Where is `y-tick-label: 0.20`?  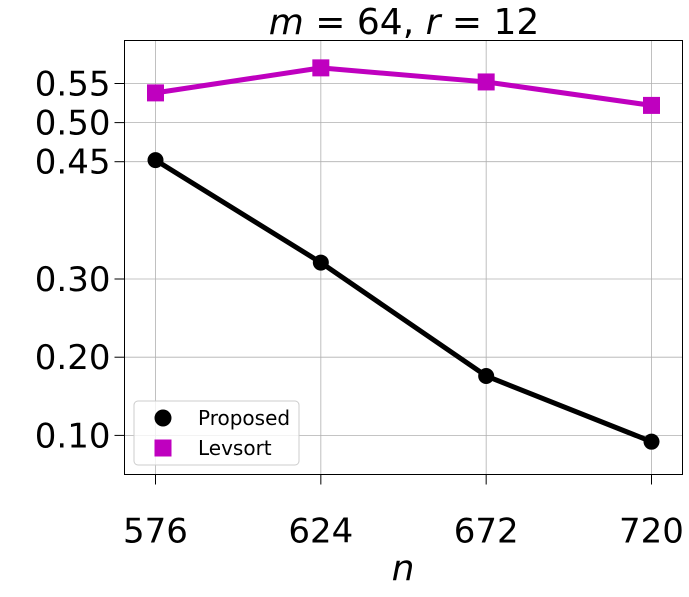 y-tick-label: 0.20 is located at coordinates (73, 358).